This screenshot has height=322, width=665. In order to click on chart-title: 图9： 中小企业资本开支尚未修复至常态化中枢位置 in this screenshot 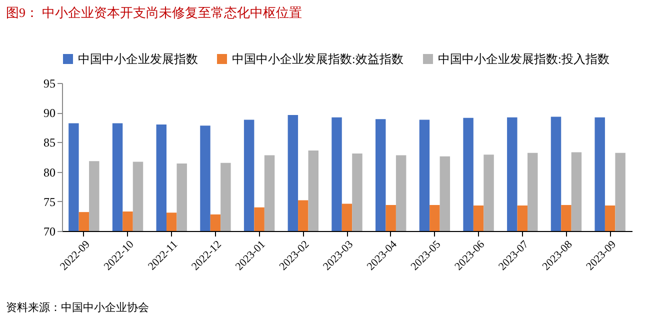, I will do `click(154, 13)`.